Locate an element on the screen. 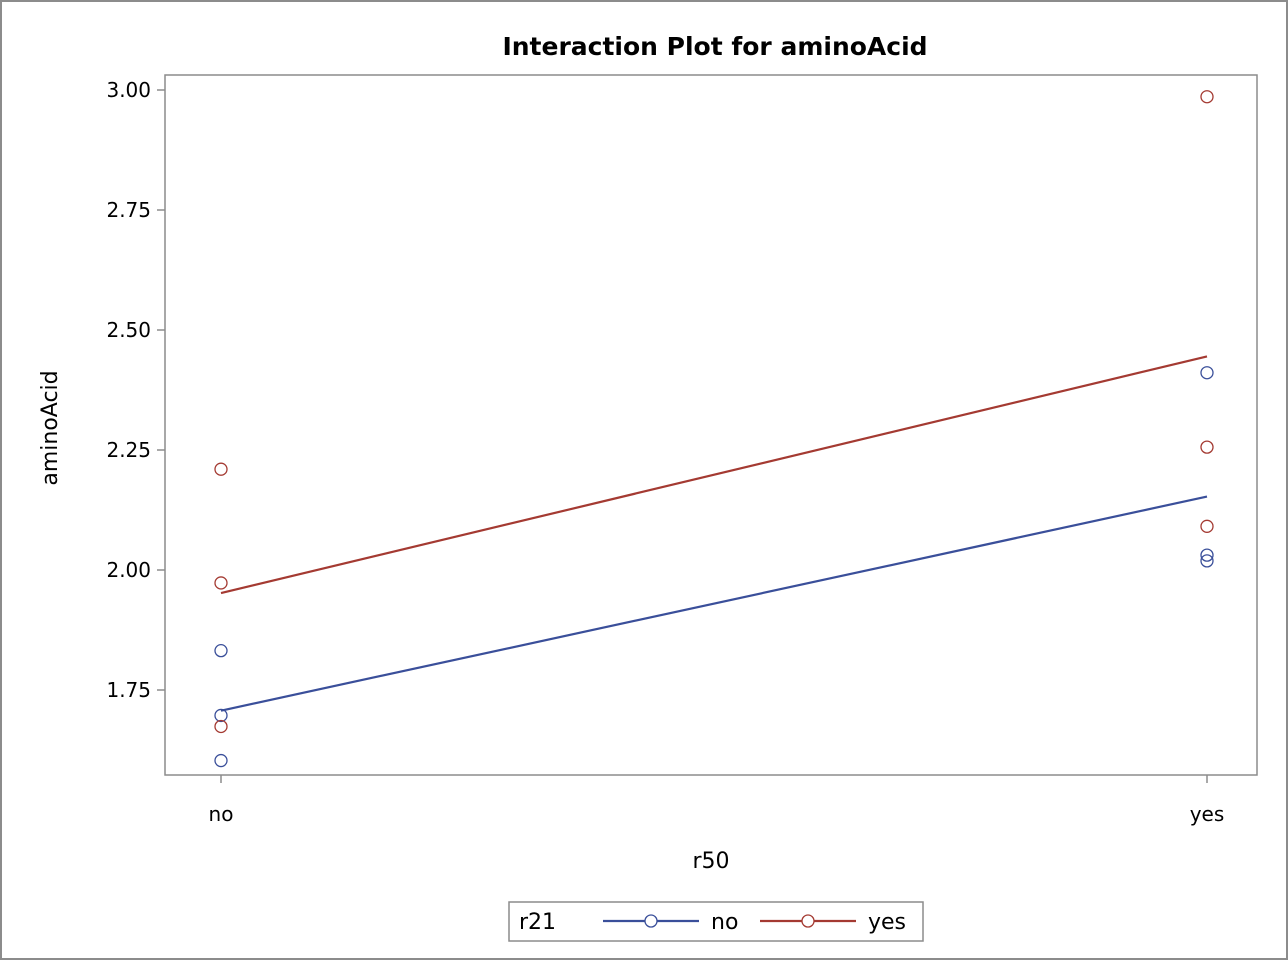 The height and width of the screenshot is (960, 1288). y-tick-label: 2.75 is located at coordinates (128, 210).